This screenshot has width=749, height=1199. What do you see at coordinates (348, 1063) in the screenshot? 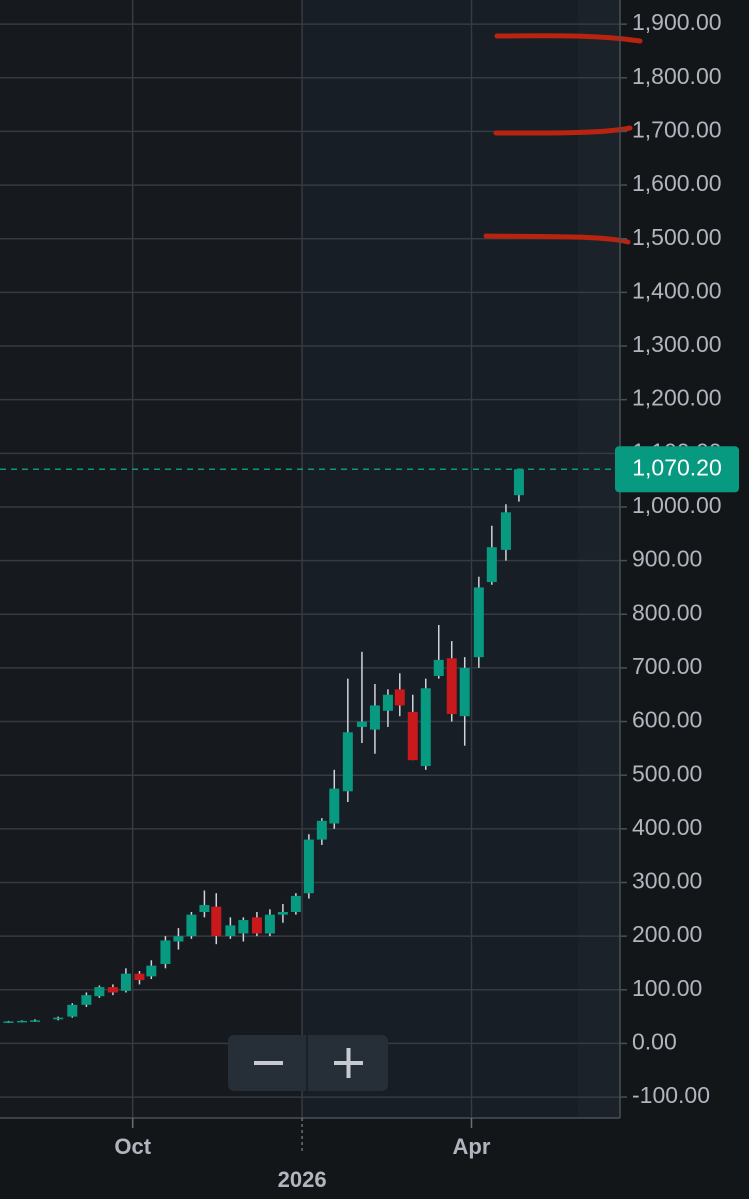
I see `zoom-in-button` at bounding box center [348, 1063].